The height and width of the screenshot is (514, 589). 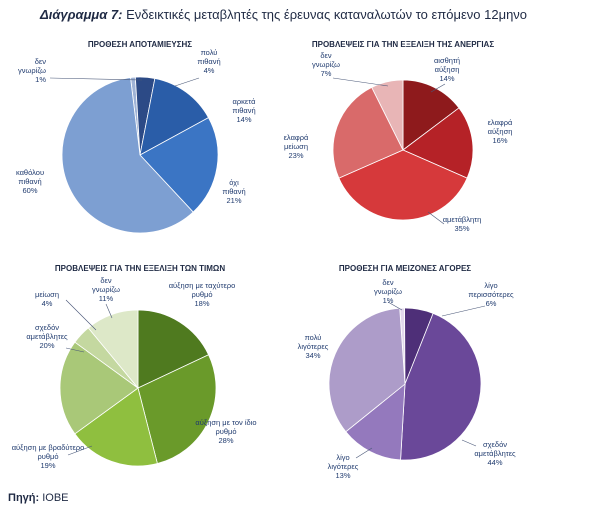 I want to click on source-label: Πηγή:, so click(x=24, y=498).